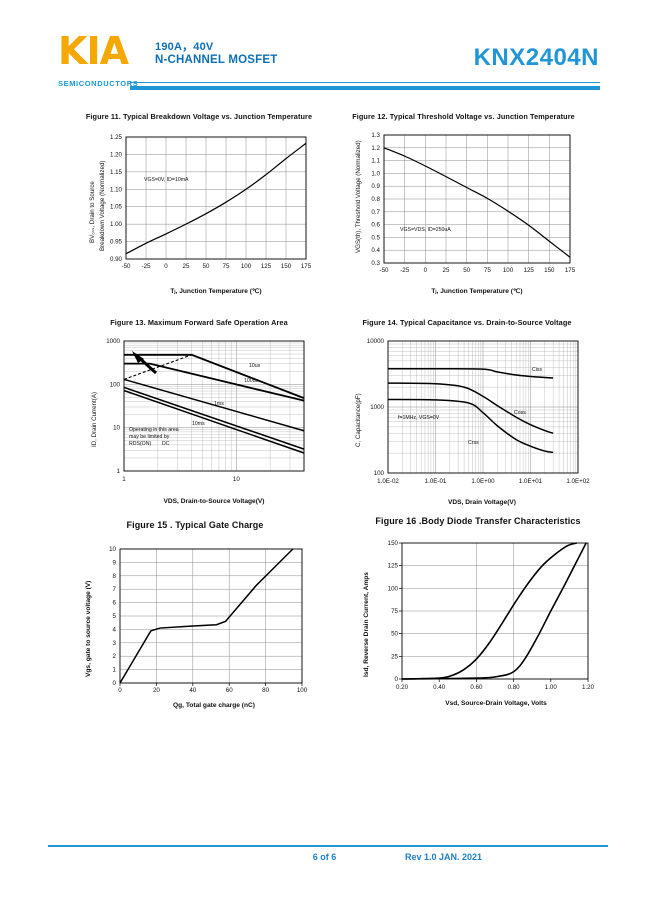 The image size is (649, 917). What do you see at coordinates (94, 419) in the screenshot?
I see `figure-13-ylabel: ID, Drain Current(A)` at bounding box center [94, 419].